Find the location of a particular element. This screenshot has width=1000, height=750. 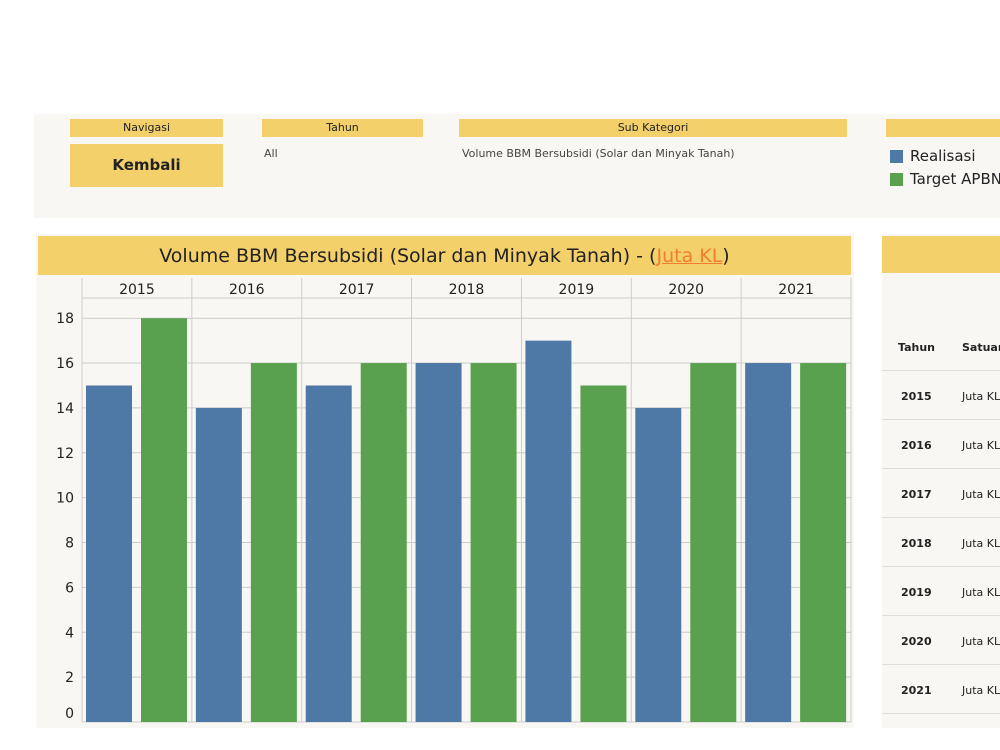

table-panel is located at coordinates (941, 481).